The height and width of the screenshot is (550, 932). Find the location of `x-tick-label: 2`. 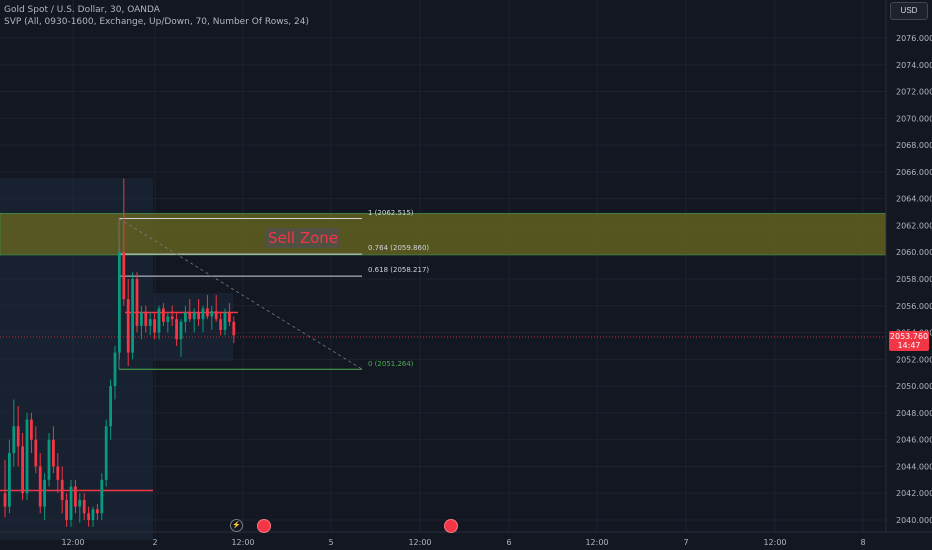

x-tick-label: 2 is located at coordinates (154, 542).